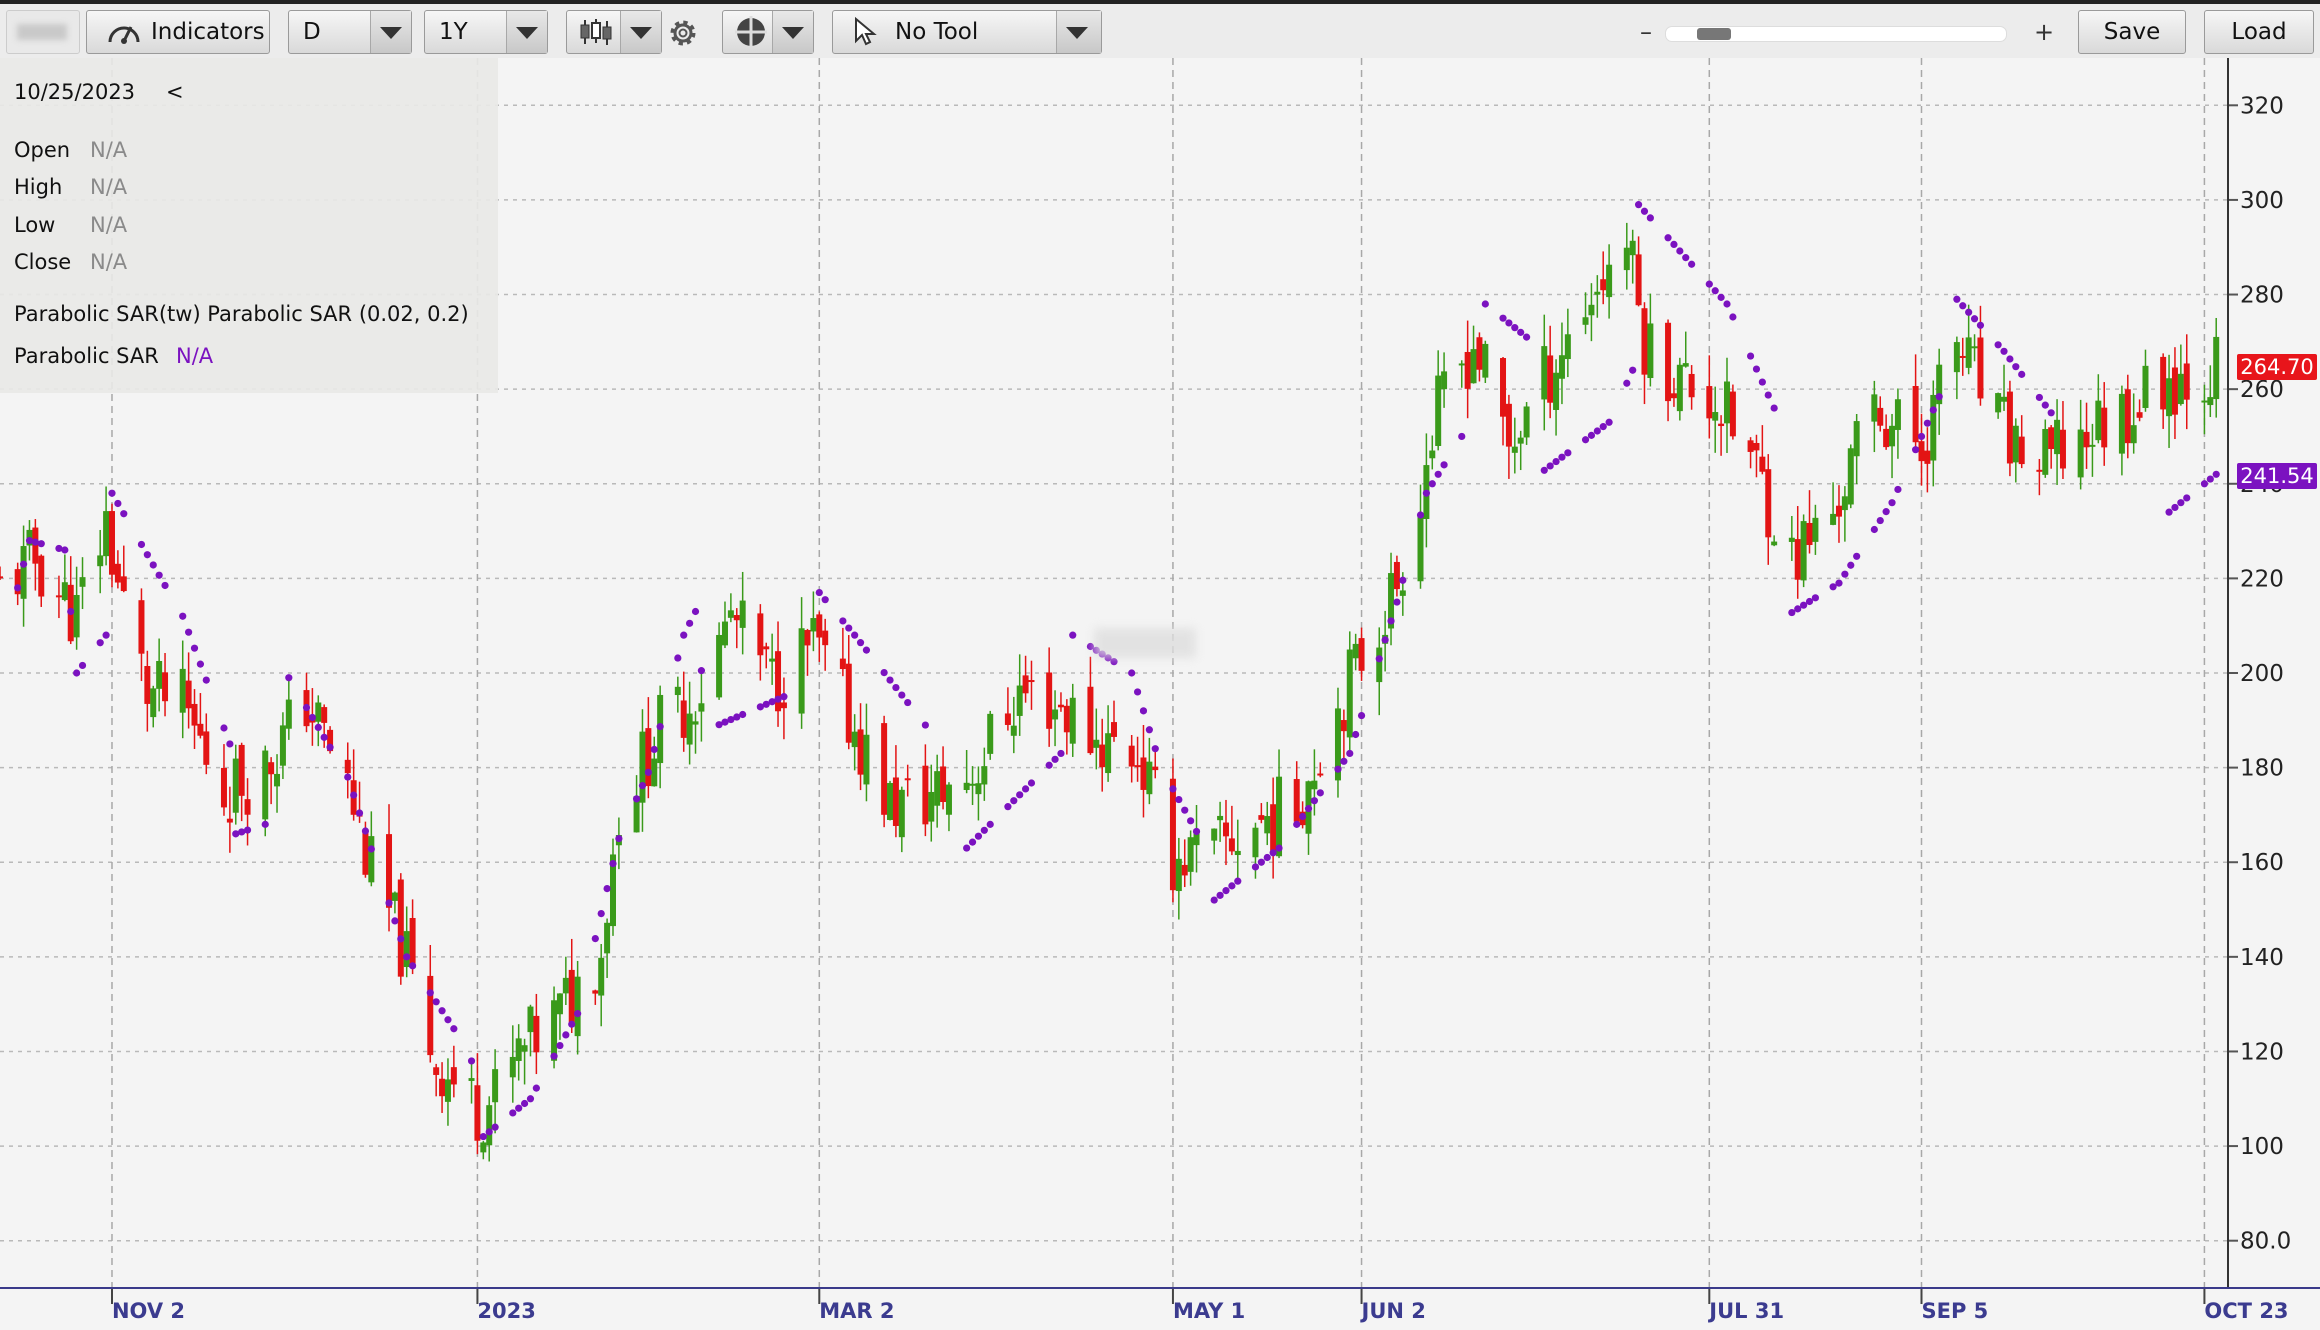 This screenshot has height=1330, width=2320. What do you see at coordinates (614, 32) in the screenshot?
I see `chart-style-select` at bounding box center [614, 32].